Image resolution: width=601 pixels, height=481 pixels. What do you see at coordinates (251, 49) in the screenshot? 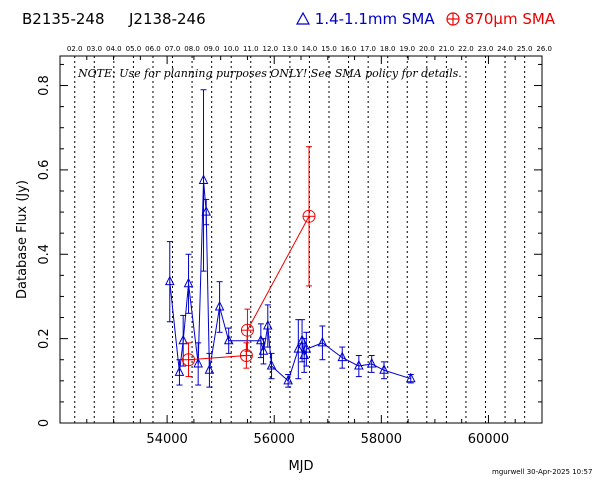
I see `year-label: 11.0` at bounding box center [251, 49].